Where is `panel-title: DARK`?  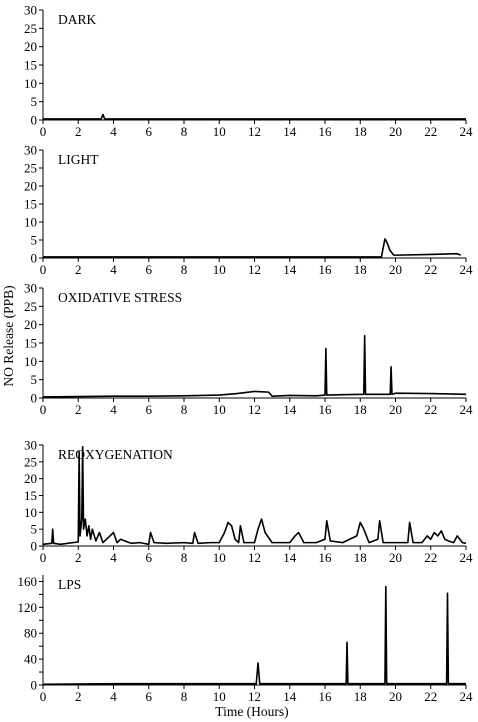 panel-title: DARK is located at coordinates (77, 19).